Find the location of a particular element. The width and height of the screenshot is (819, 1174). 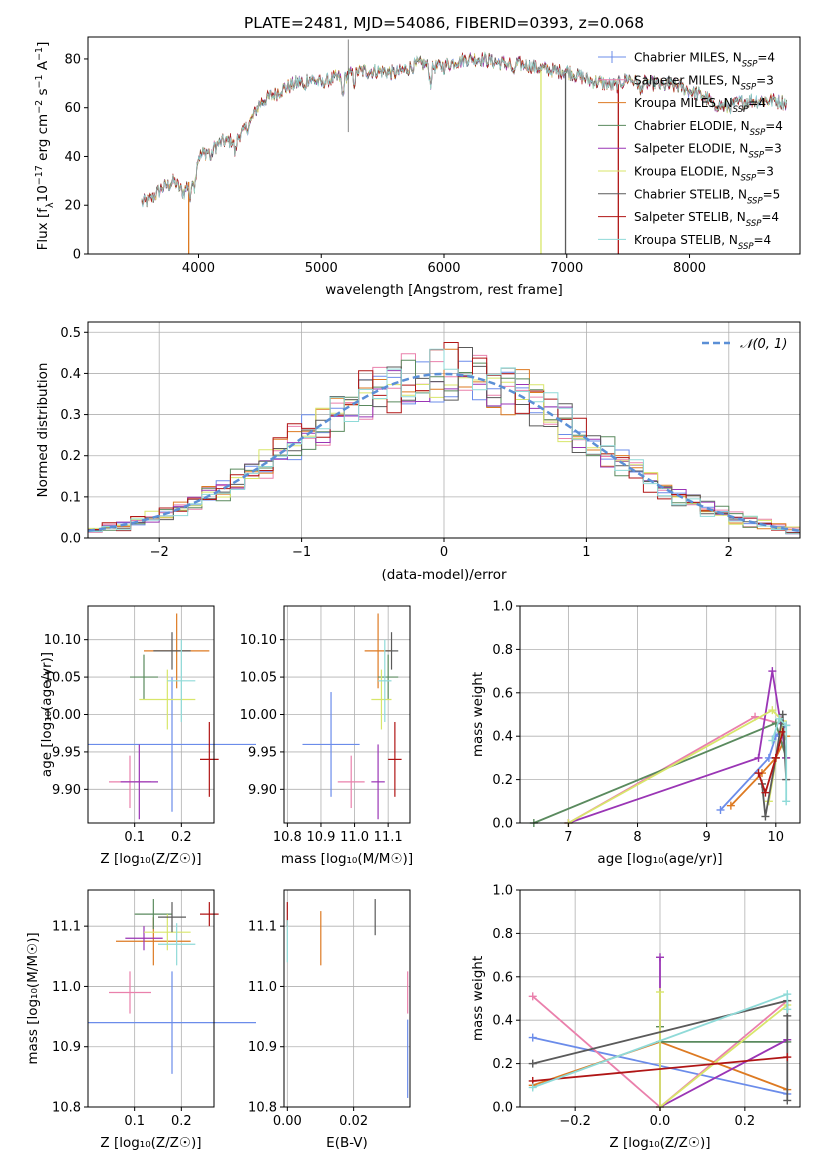

spectrum-ytick-label: 60 is located at coordinates (72, 108).